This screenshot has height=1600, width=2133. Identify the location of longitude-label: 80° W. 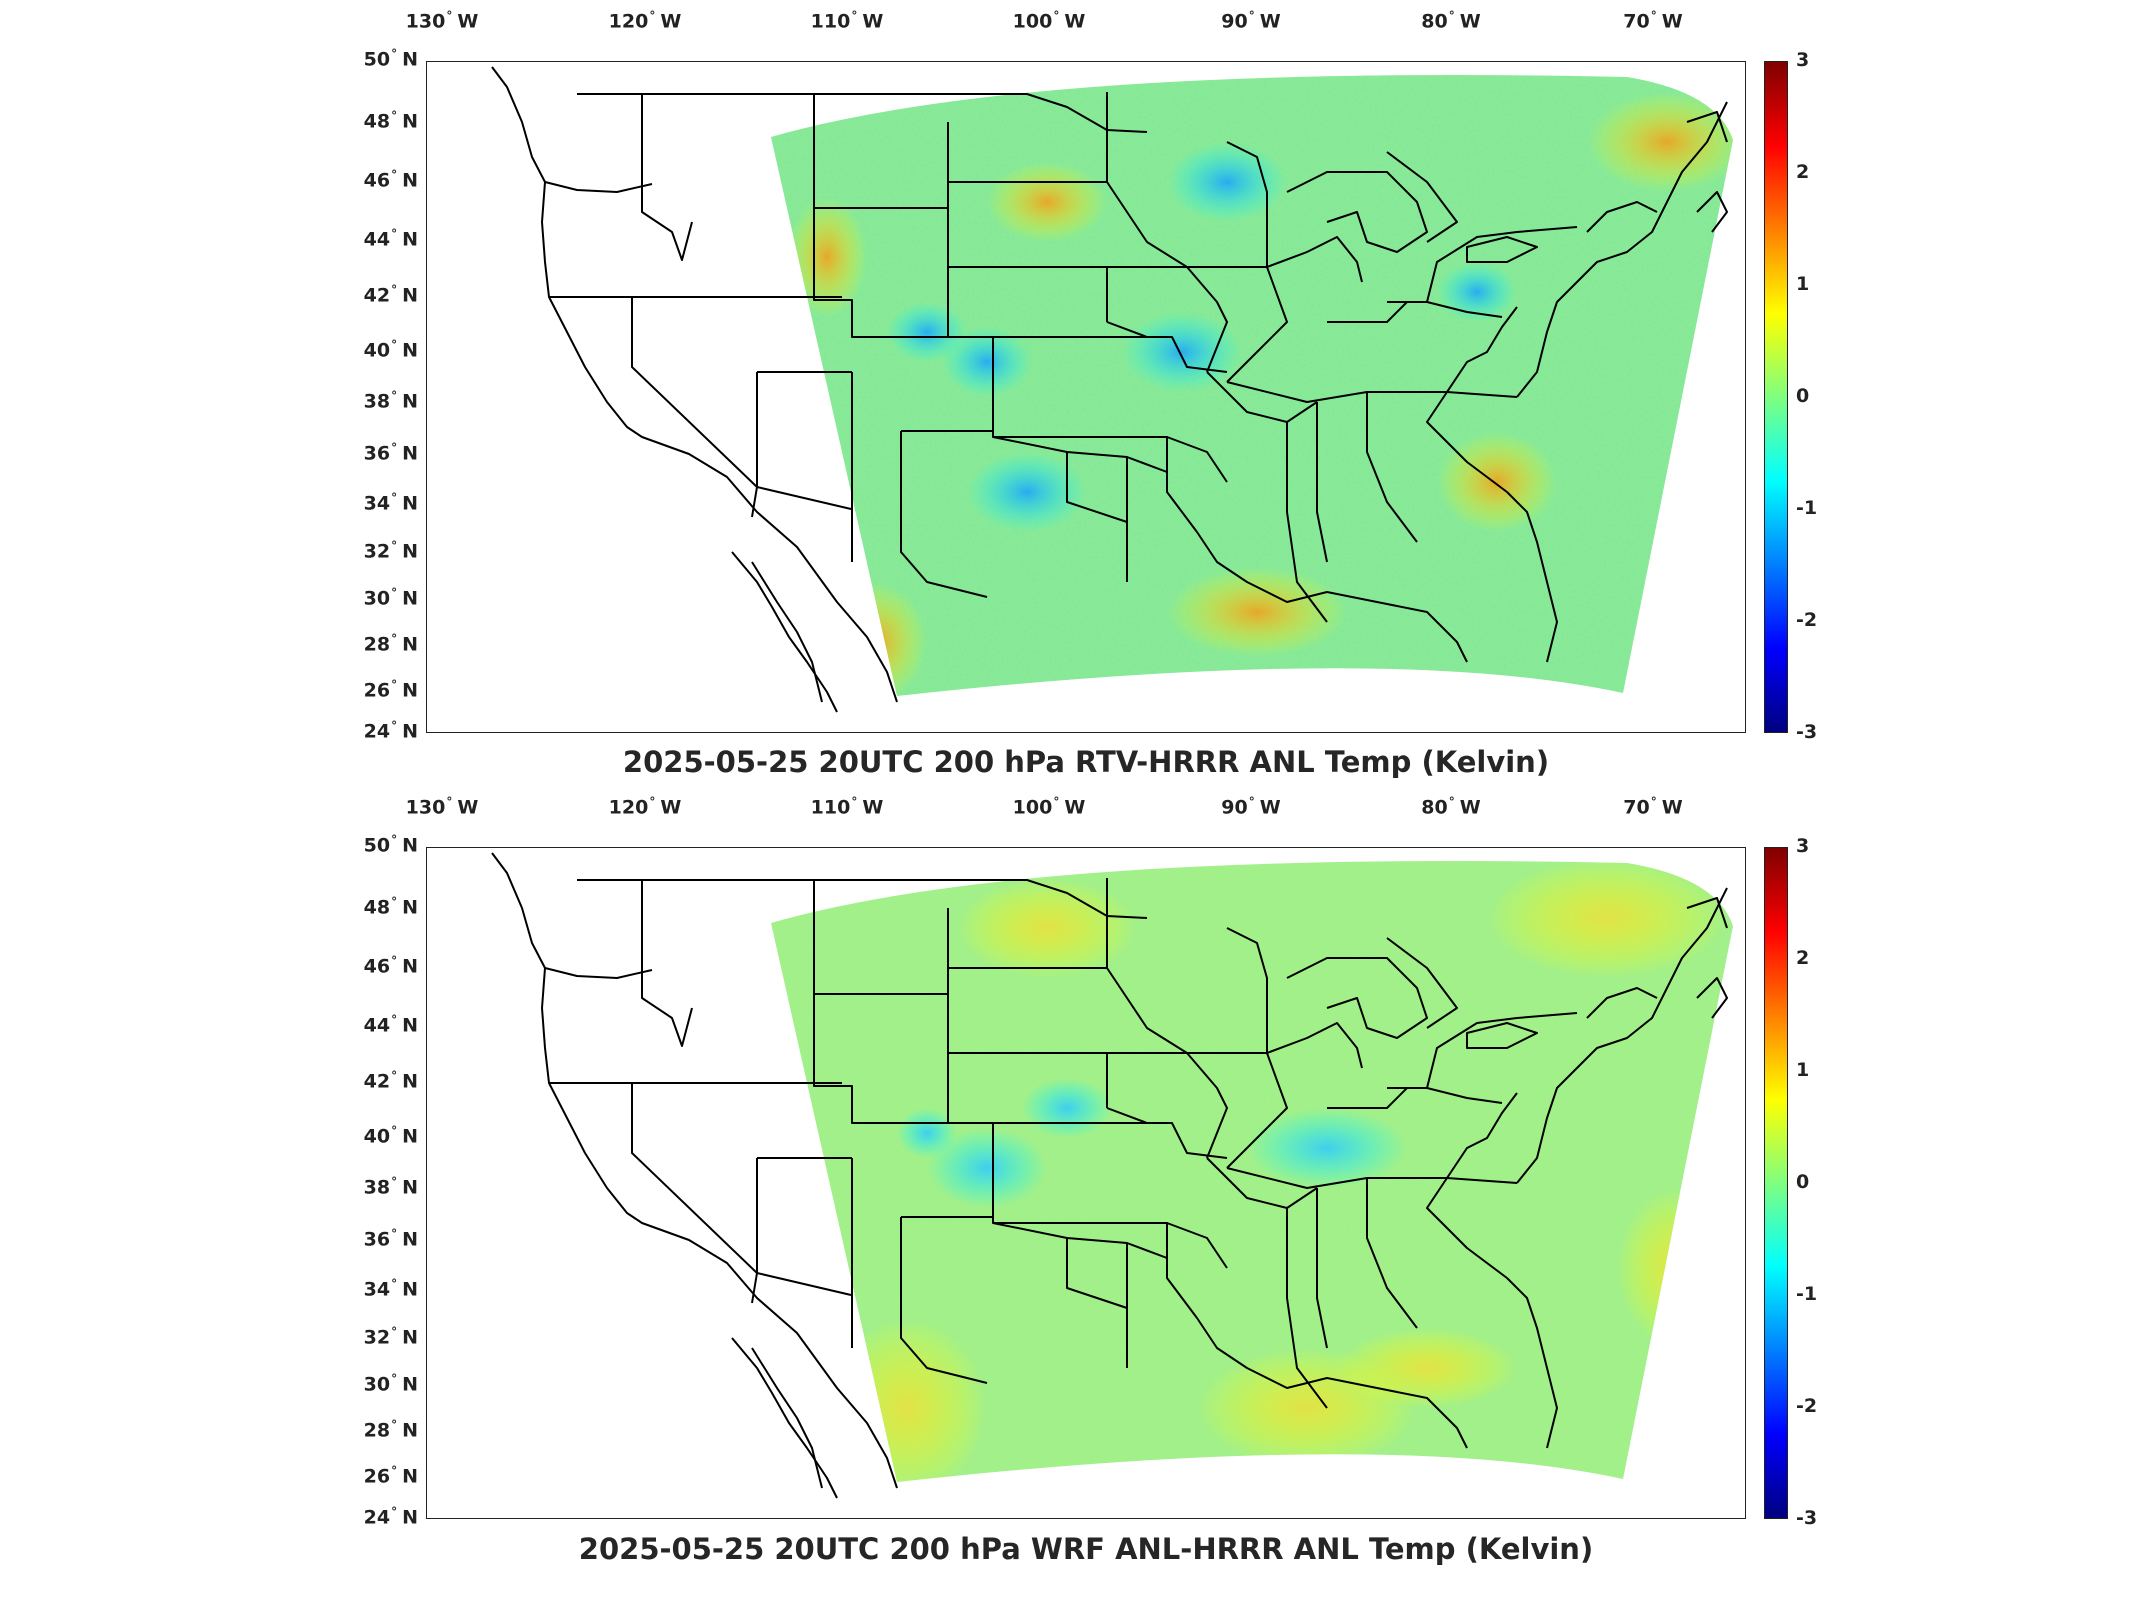
(1450, 806).